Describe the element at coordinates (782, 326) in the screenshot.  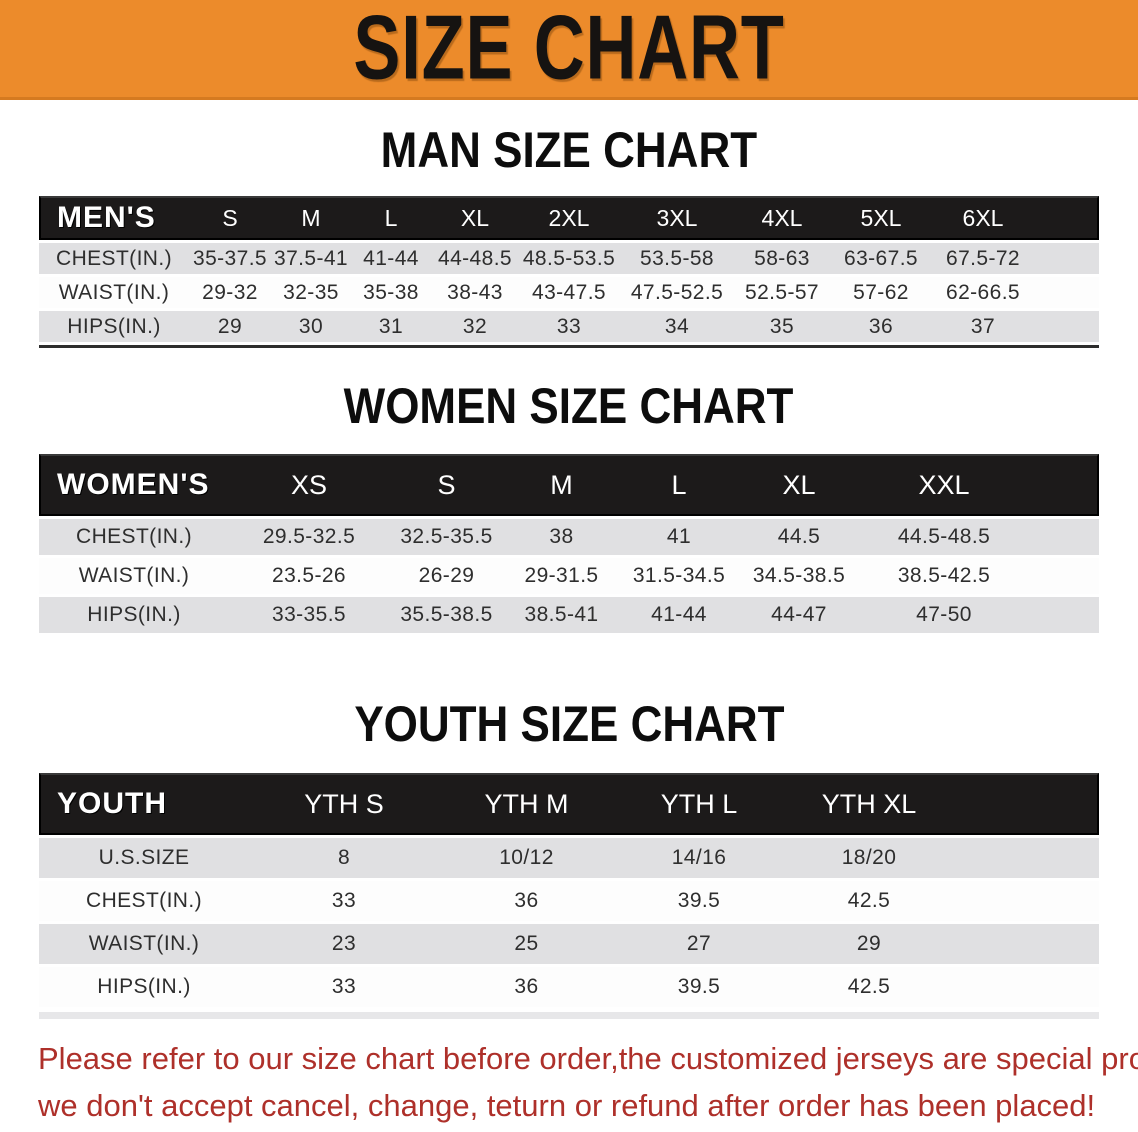
I see `cell: 35` at that location.